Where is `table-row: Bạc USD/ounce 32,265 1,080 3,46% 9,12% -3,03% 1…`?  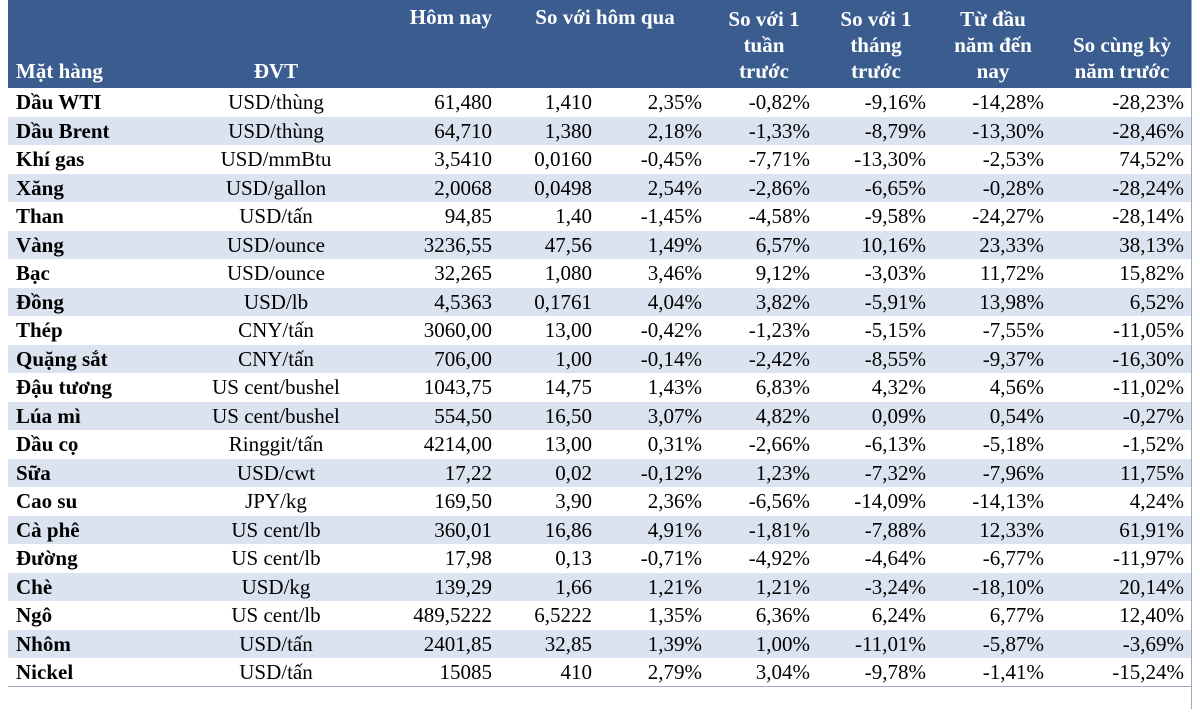
table-row: Bạc USD/ounce 32,265 1,080 3,46% 9,12% -3,03% 1… is located at coordinates (600, 273).